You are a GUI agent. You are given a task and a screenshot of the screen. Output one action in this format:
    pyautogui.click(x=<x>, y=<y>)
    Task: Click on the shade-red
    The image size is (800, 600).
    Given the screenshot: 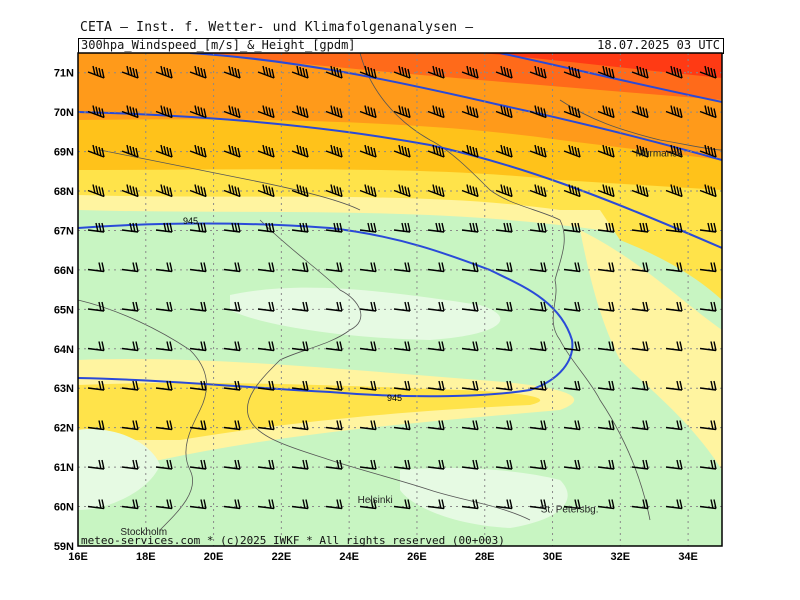 What is the action you would take?
    pyautogui.click(x=601, y=65)
    